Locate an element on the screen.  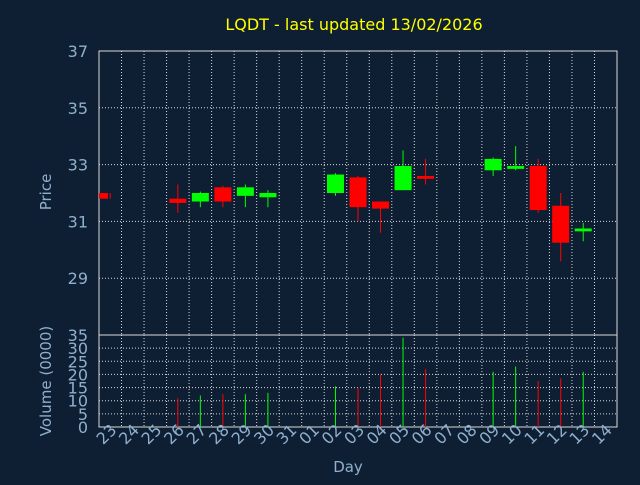
price-tick-label: 31 is located at coordinates (78, 221).